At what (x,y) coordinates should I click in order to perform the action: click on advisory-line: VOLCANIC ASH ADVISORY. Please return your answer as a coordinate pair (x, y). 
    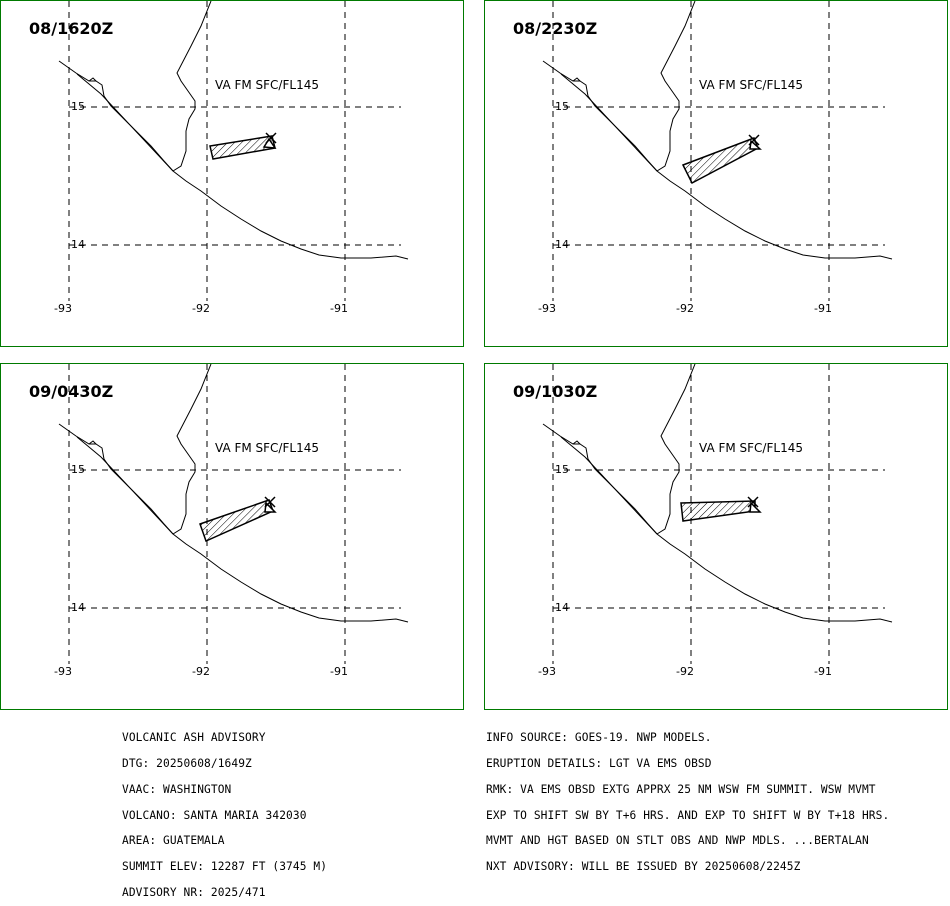
    Looking at the image, I should click on (194, 738).